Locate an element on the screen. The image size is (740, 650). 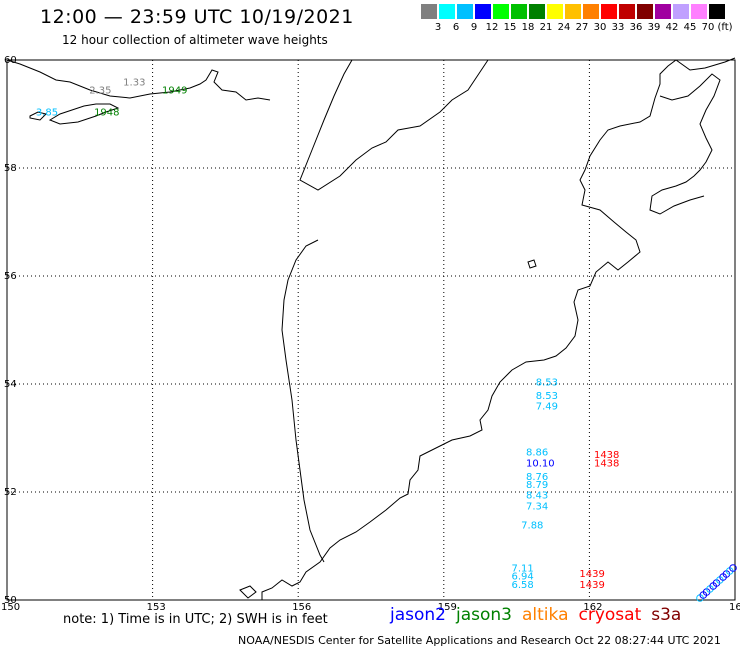
wave-height-value: 8.43 is located at coordinates (537, 496).